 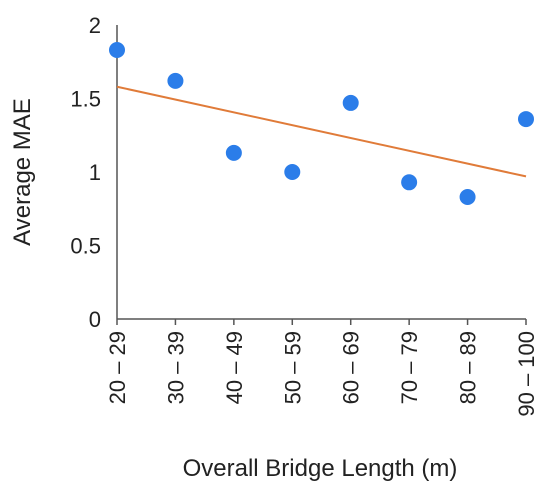 What do you see at coordinates (468, 367) in the screenshot?
I see `x-tick-label-6: 80 – 89` at bounding box center [468, 367].